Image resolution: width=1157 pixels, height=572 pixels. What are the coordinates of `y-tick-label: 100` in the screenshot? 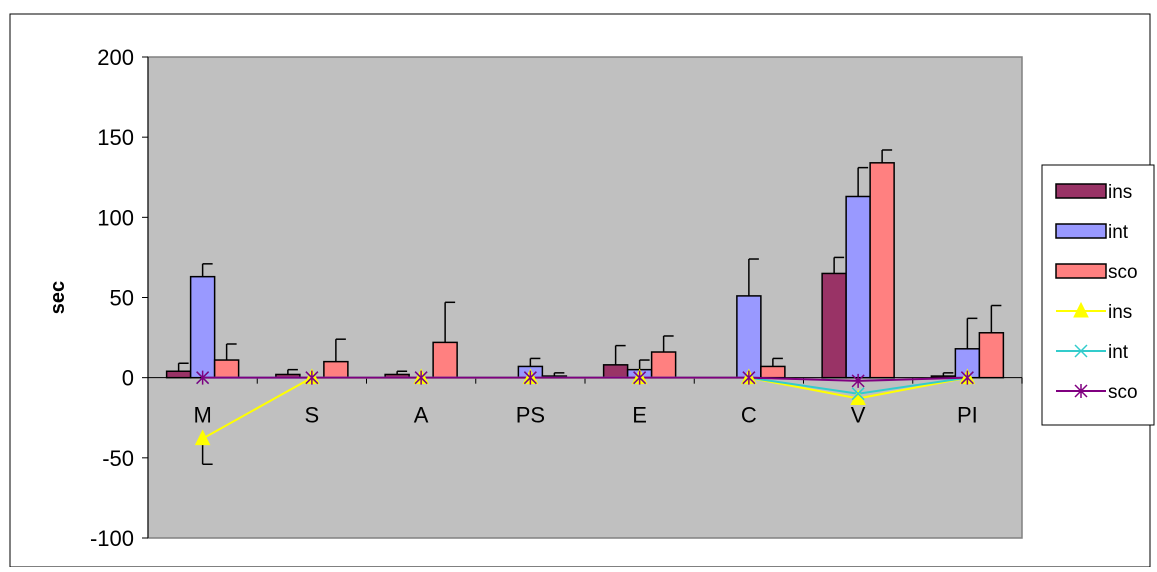 It's located at (115, 217).